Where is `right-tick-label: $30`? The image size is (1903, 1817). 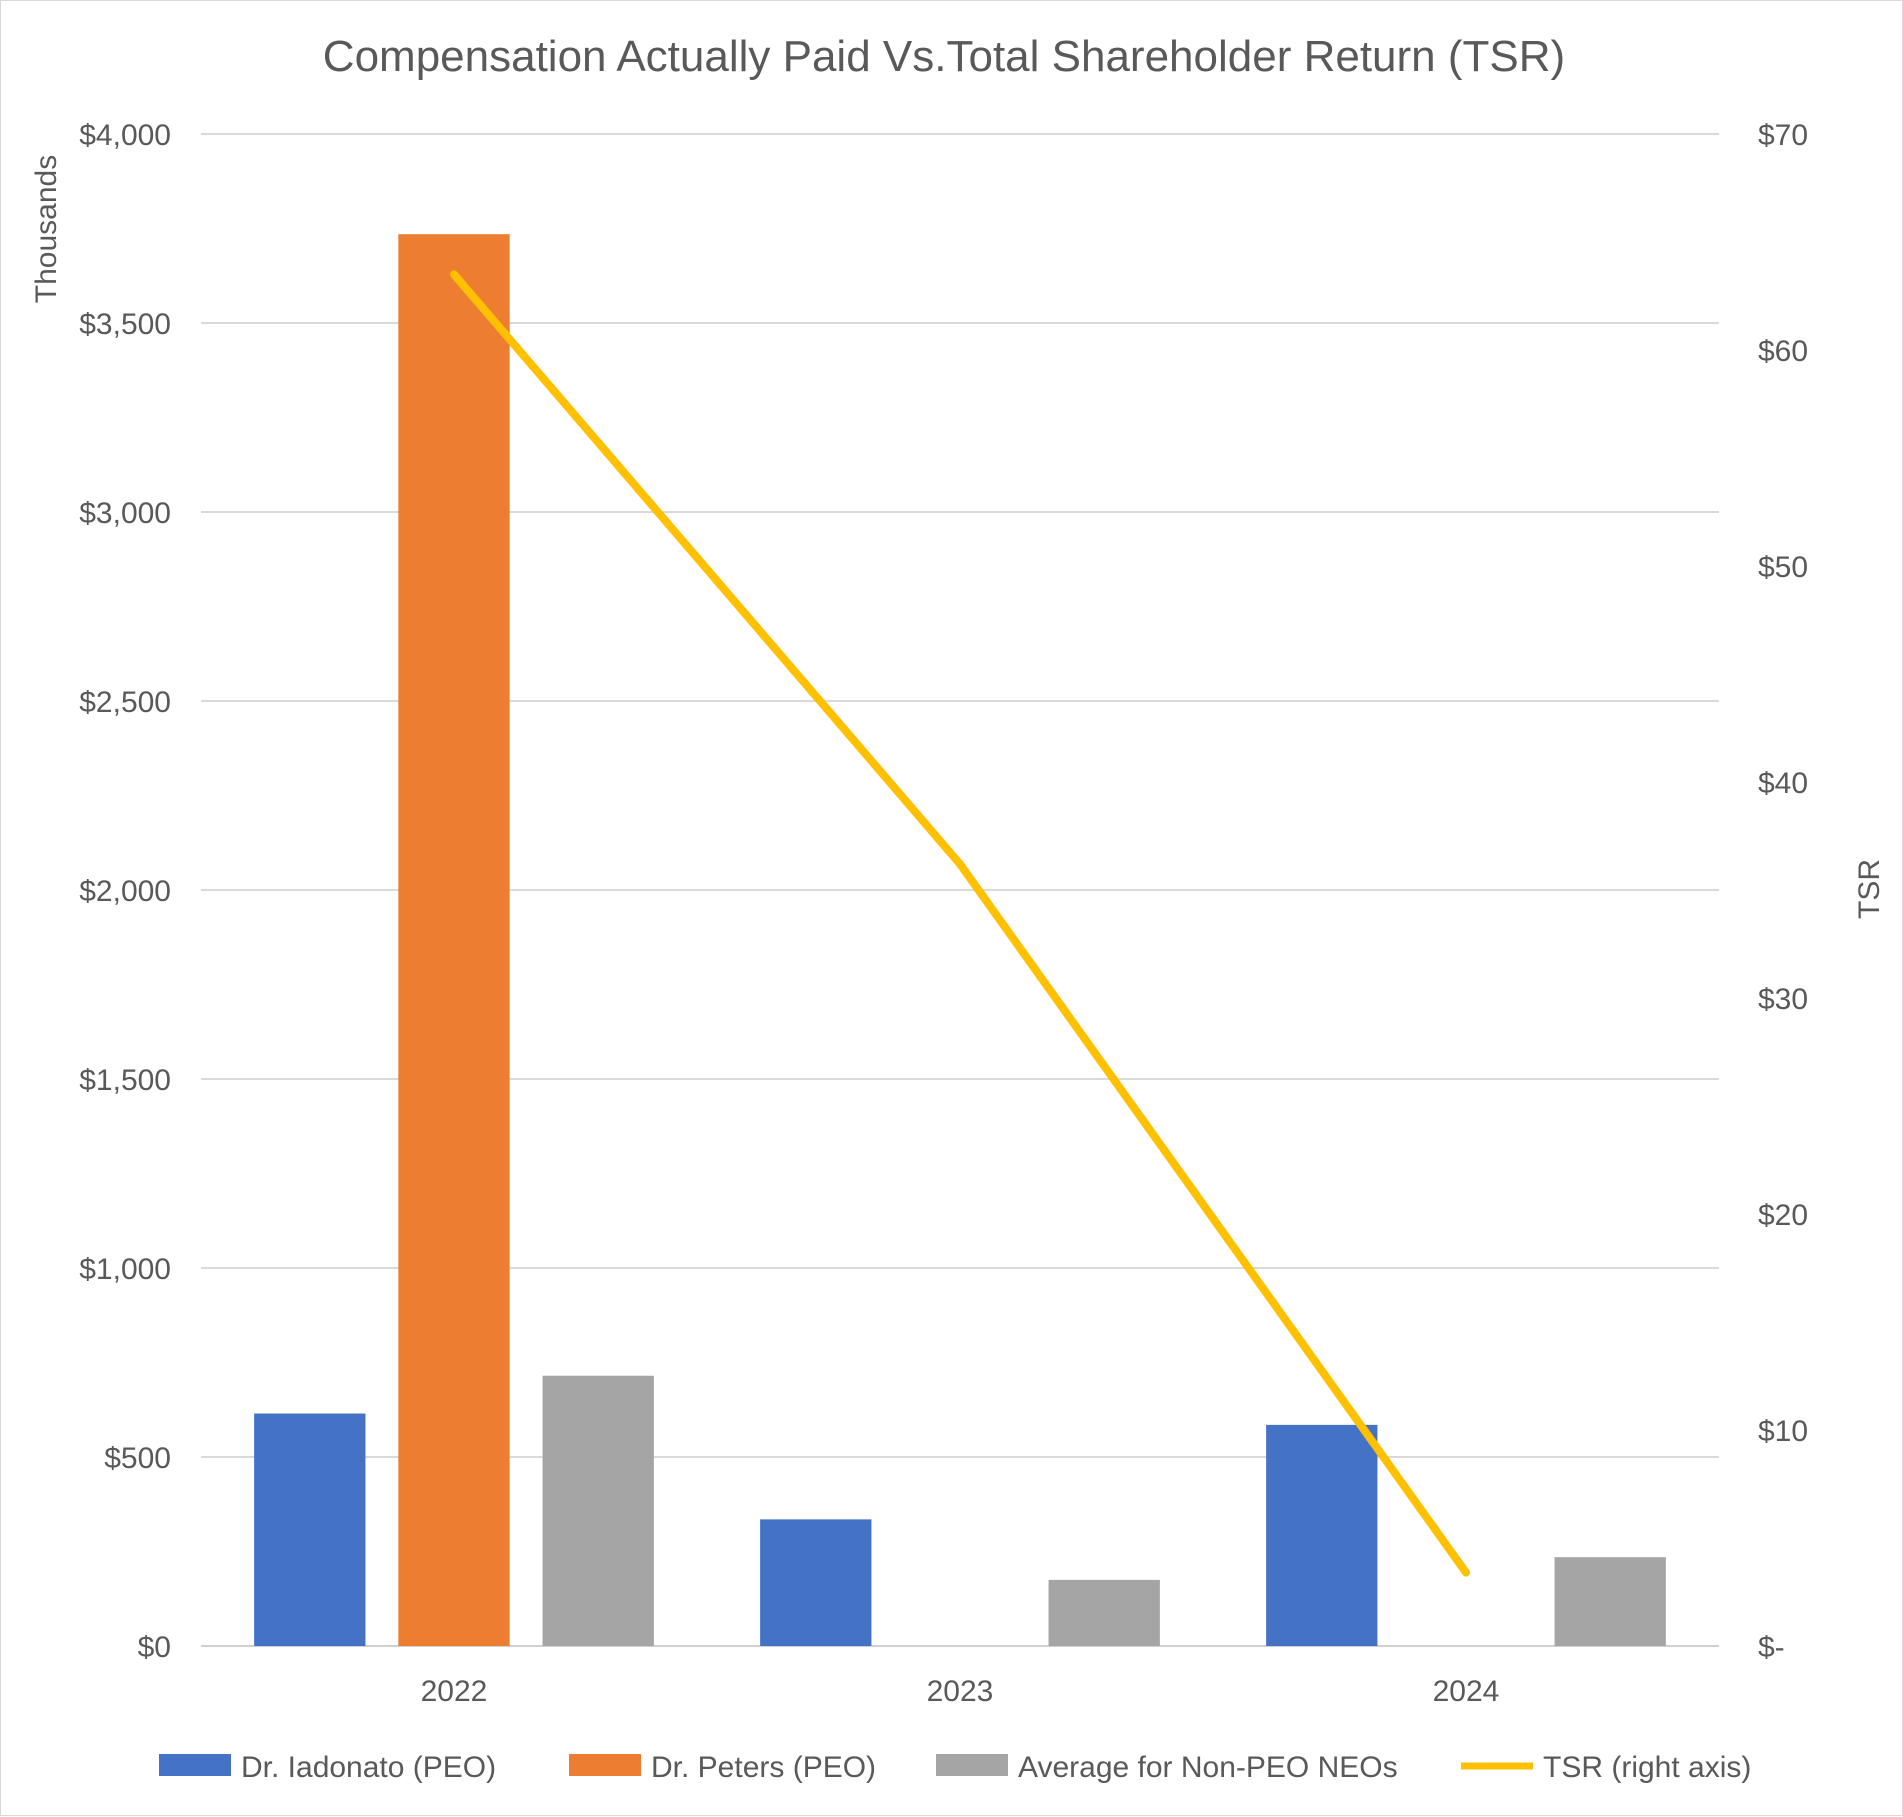 right-tick-label: $30 is located at coordinates (1783, 999).